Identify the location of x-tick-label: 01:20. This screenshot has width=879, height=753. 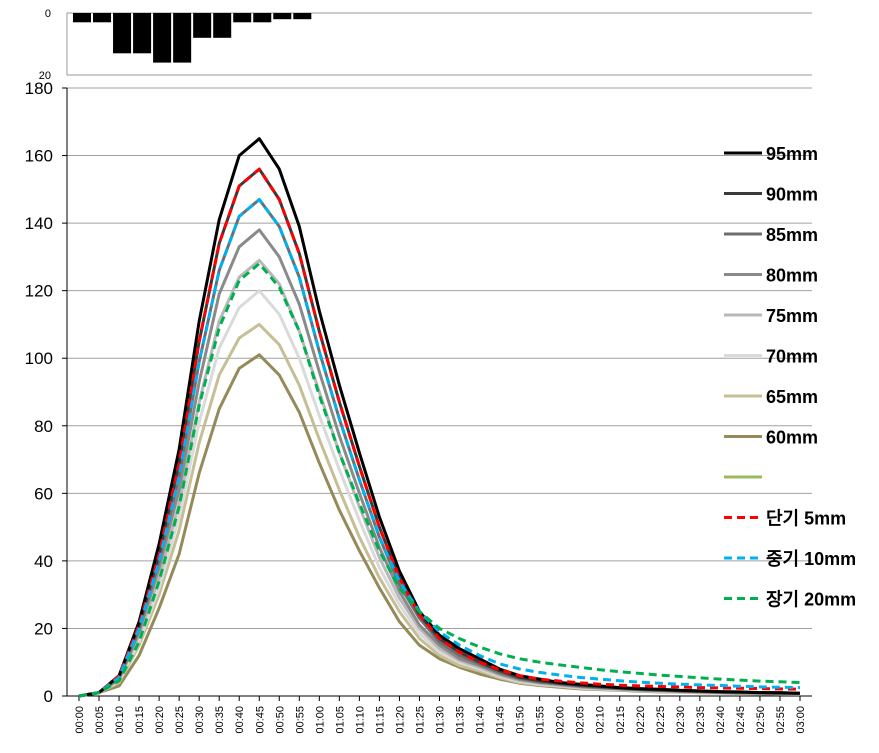
(400, 720).